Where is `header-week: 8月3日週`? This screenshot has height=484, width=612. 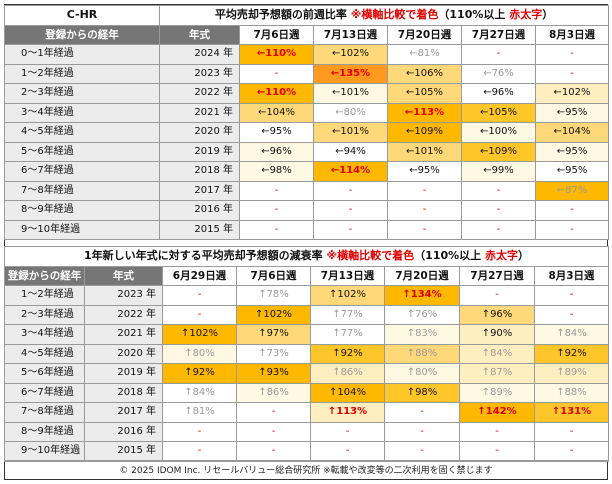
header-week: 8月3日週 is located at coordinates (572, 34).